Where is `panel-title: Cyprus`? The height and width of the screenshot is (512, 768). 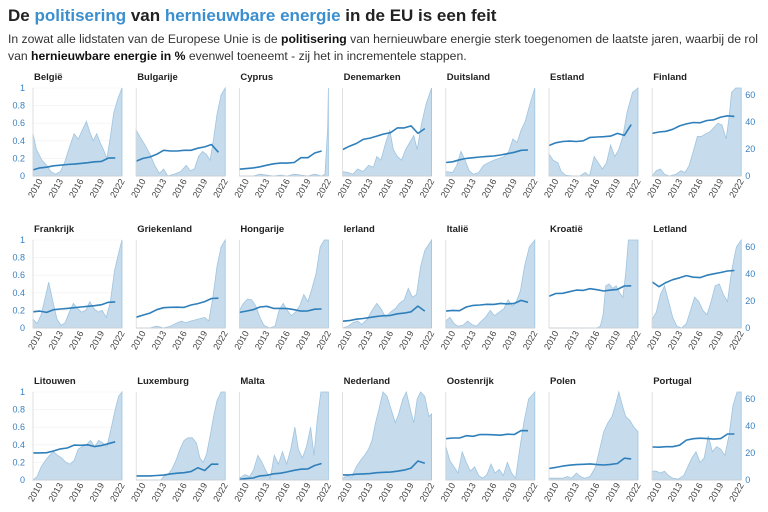 panel-title: Cyprus is located at coordinates (256, 77).